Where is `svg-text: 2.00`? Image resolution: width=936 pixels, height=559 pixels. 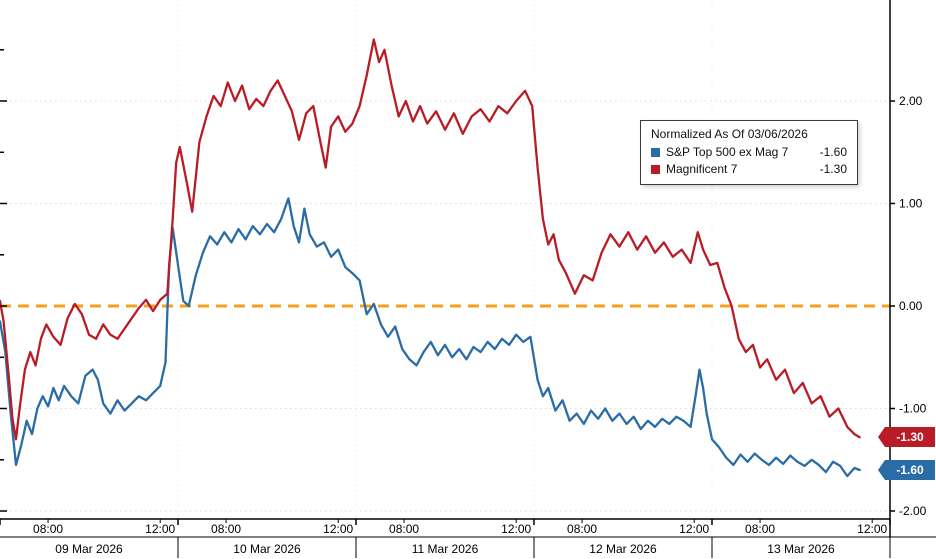 svg-text: 2.00 is located at coordinates (911, 101).